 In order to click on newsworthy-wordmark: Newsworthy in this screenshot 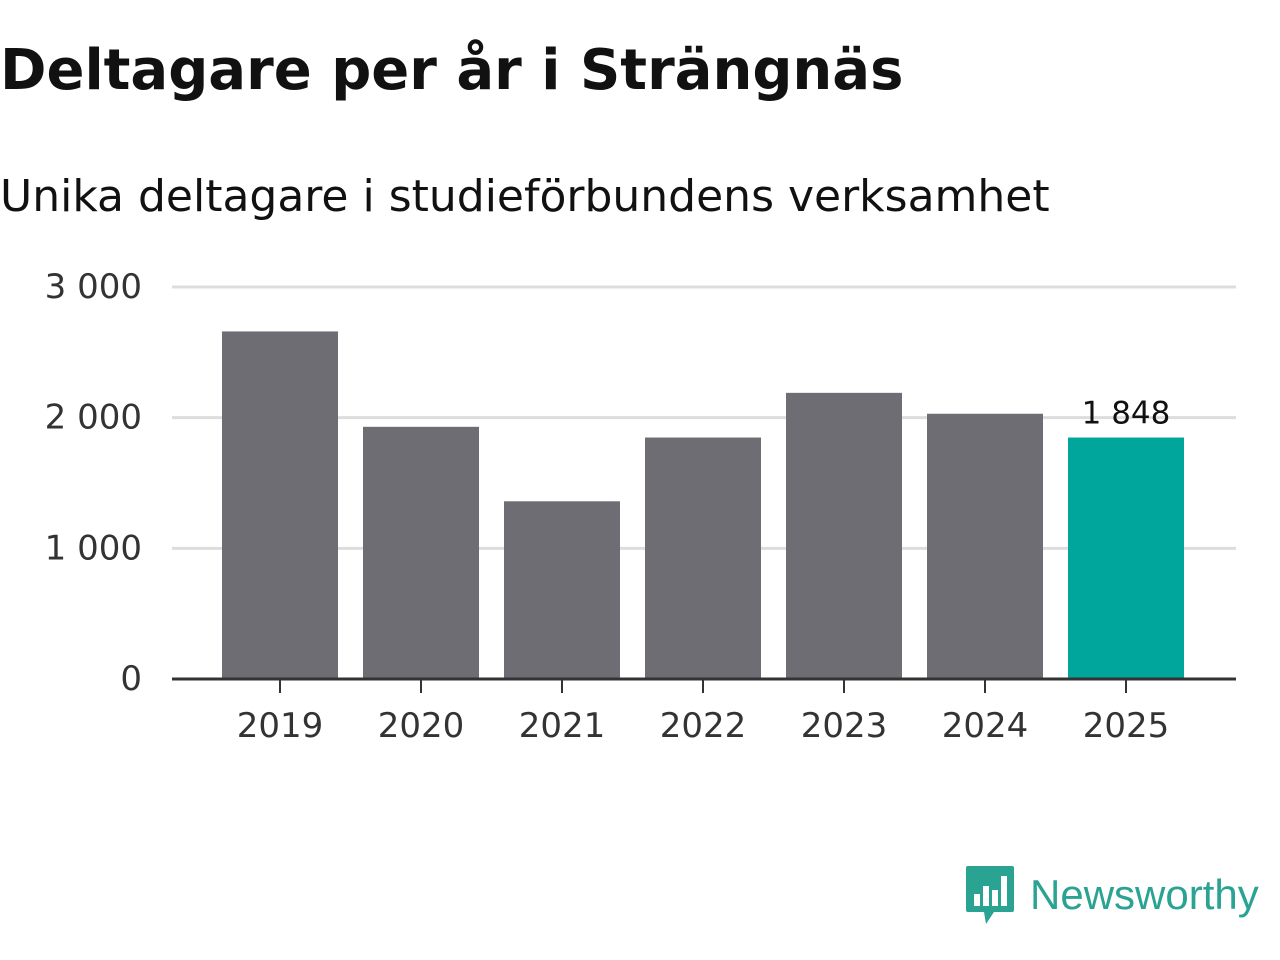, I will do `click(1144, 894)`.